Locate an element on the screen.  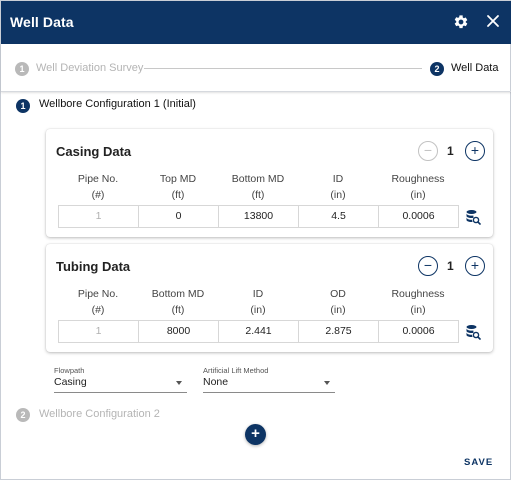
casing-header-id: ID (in) is located at coordinates (338, 187).